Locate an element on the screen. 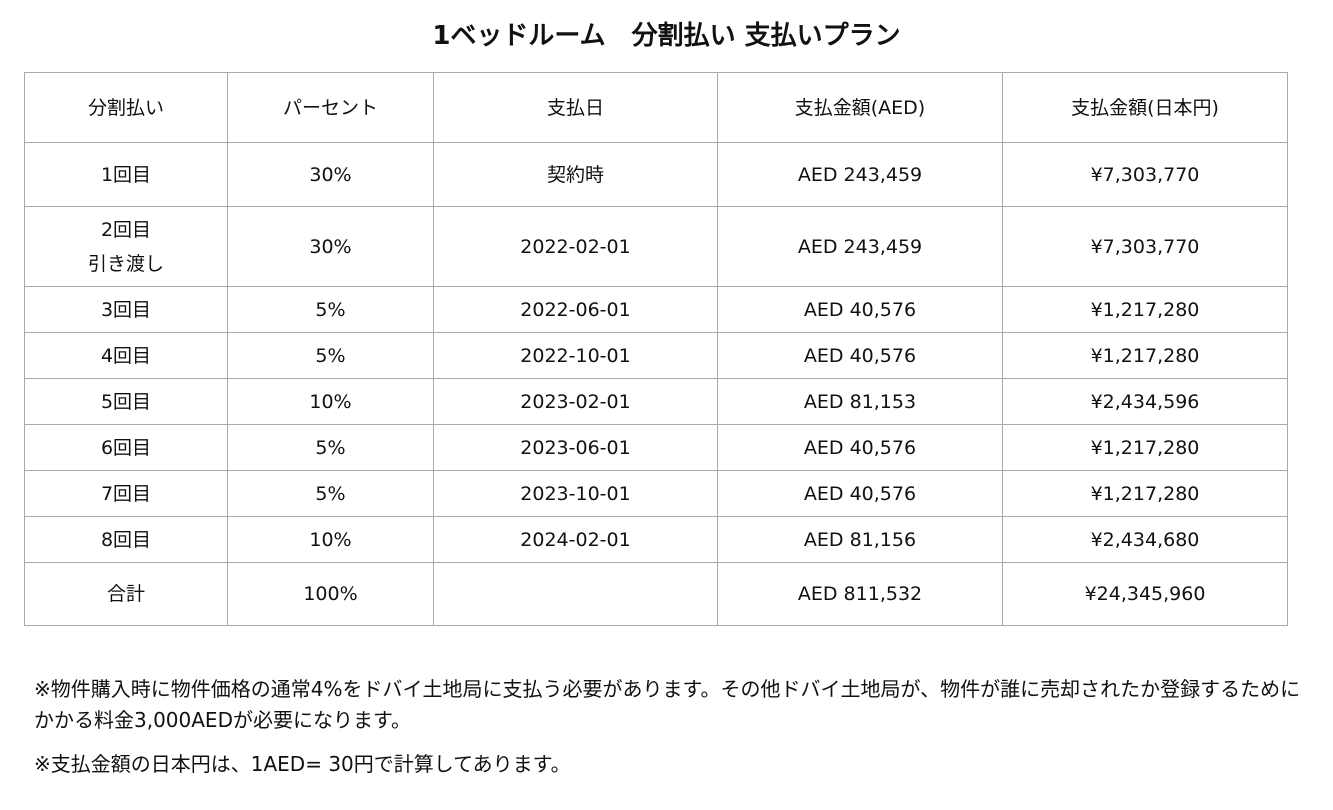 The height and width of the screenshot is (810, 1333). table-row: 7回目 5% 2023-10-01 AED 40,576 ¥1,217,280 is located at coordinates (656, 493).